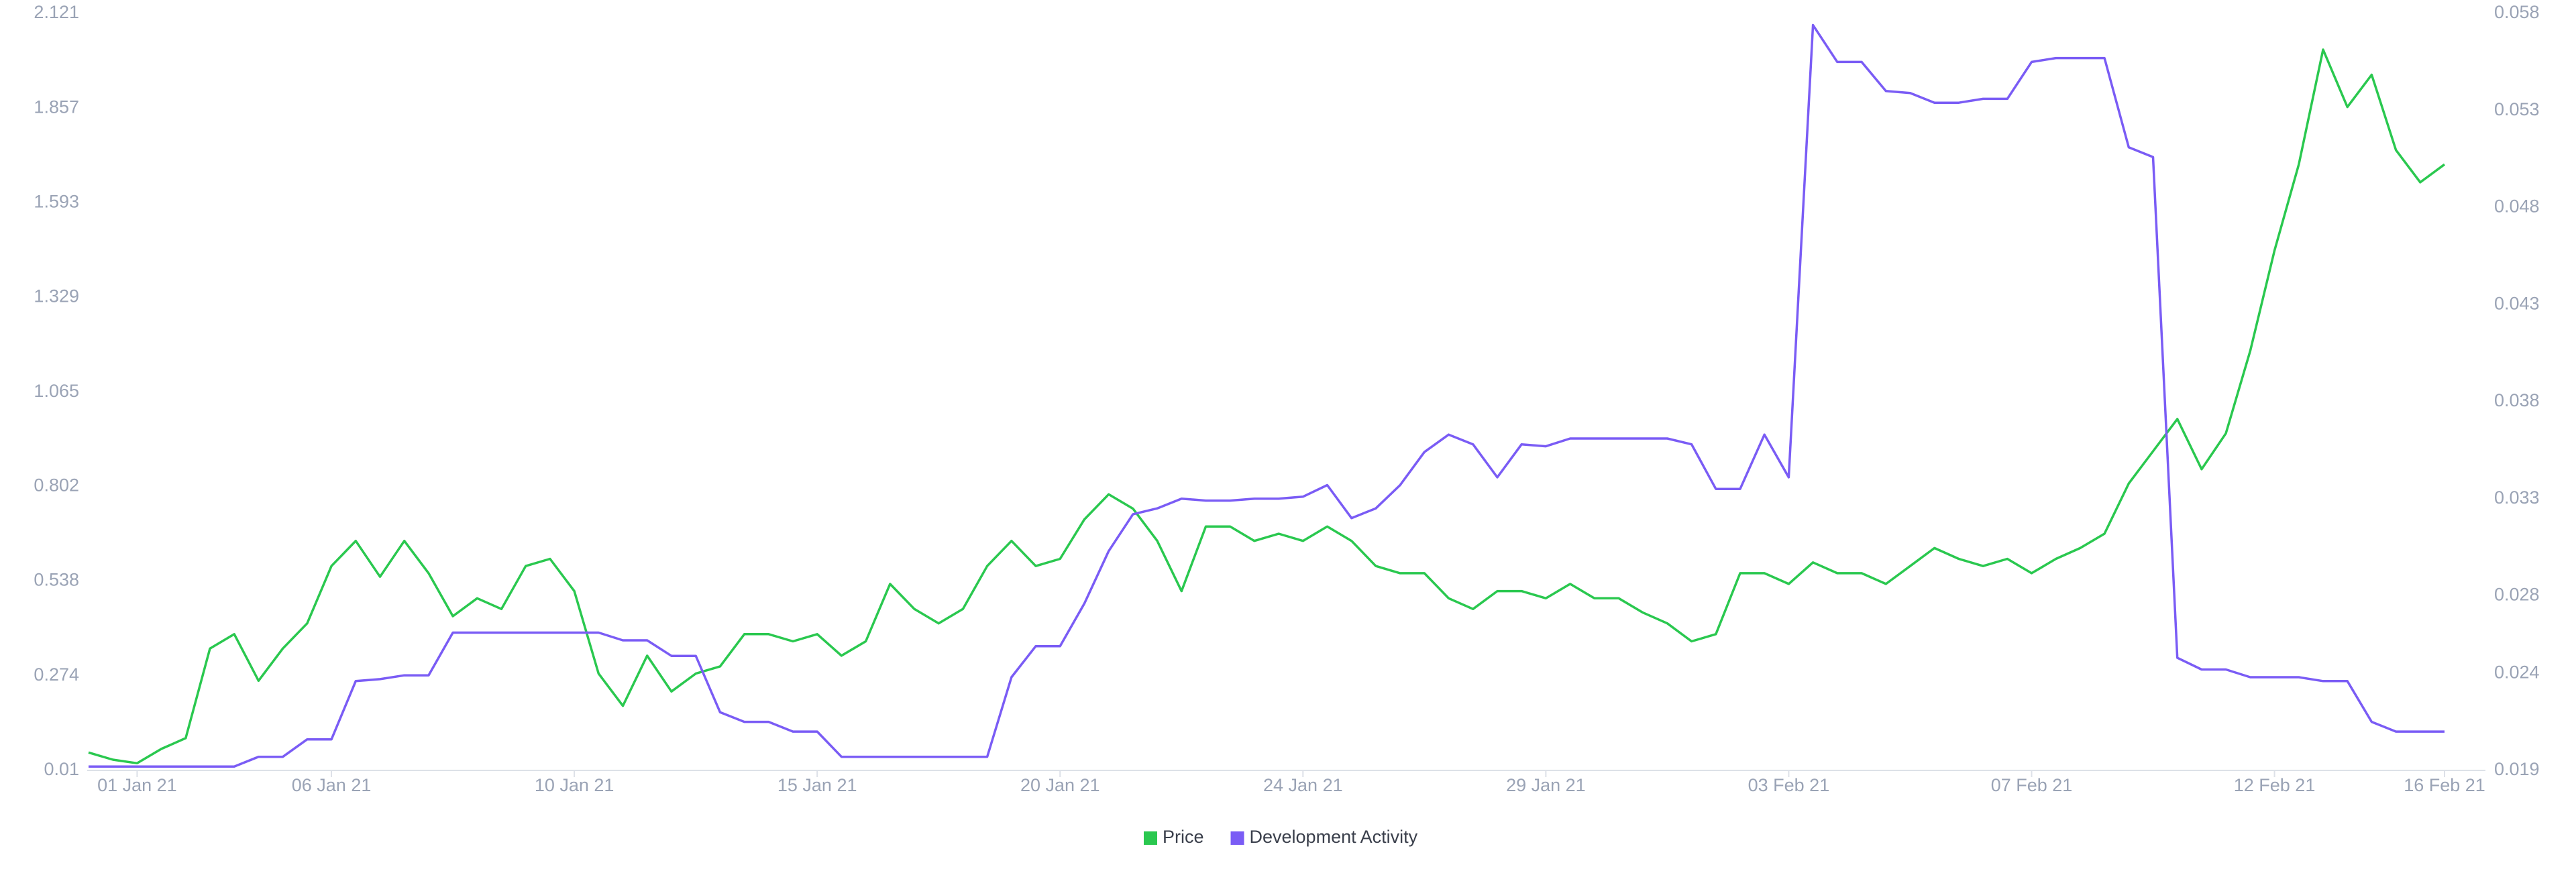 Image resolution: width=2576 pixels, height=875 pixels. I want to click on y-tick-label: 1.329, so click(56, 296).